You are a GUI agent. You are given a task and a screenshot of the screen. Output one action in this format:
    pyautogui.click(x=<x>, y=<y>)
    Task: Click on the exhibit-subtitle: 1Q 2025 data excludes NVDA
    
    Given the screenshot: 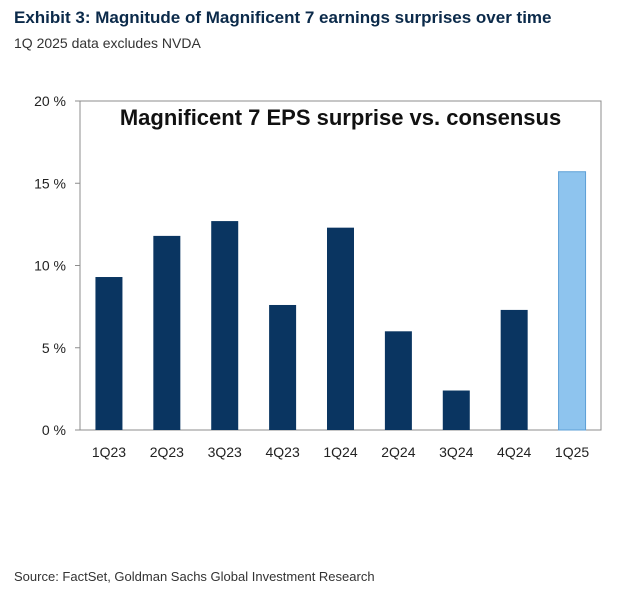 What is the action you would take?
    pyautogui.click(x=107, y=43)
    